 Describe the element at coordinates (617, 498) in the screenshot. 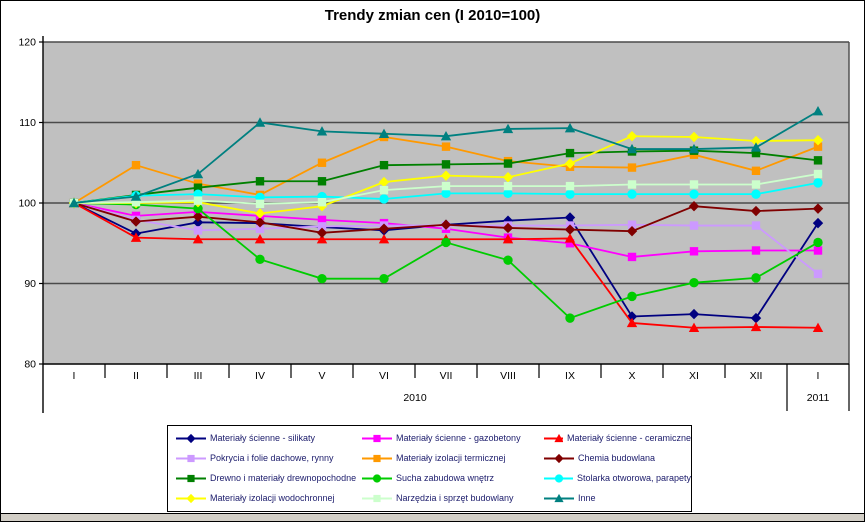

I see `legend-item: Inne` at that location.